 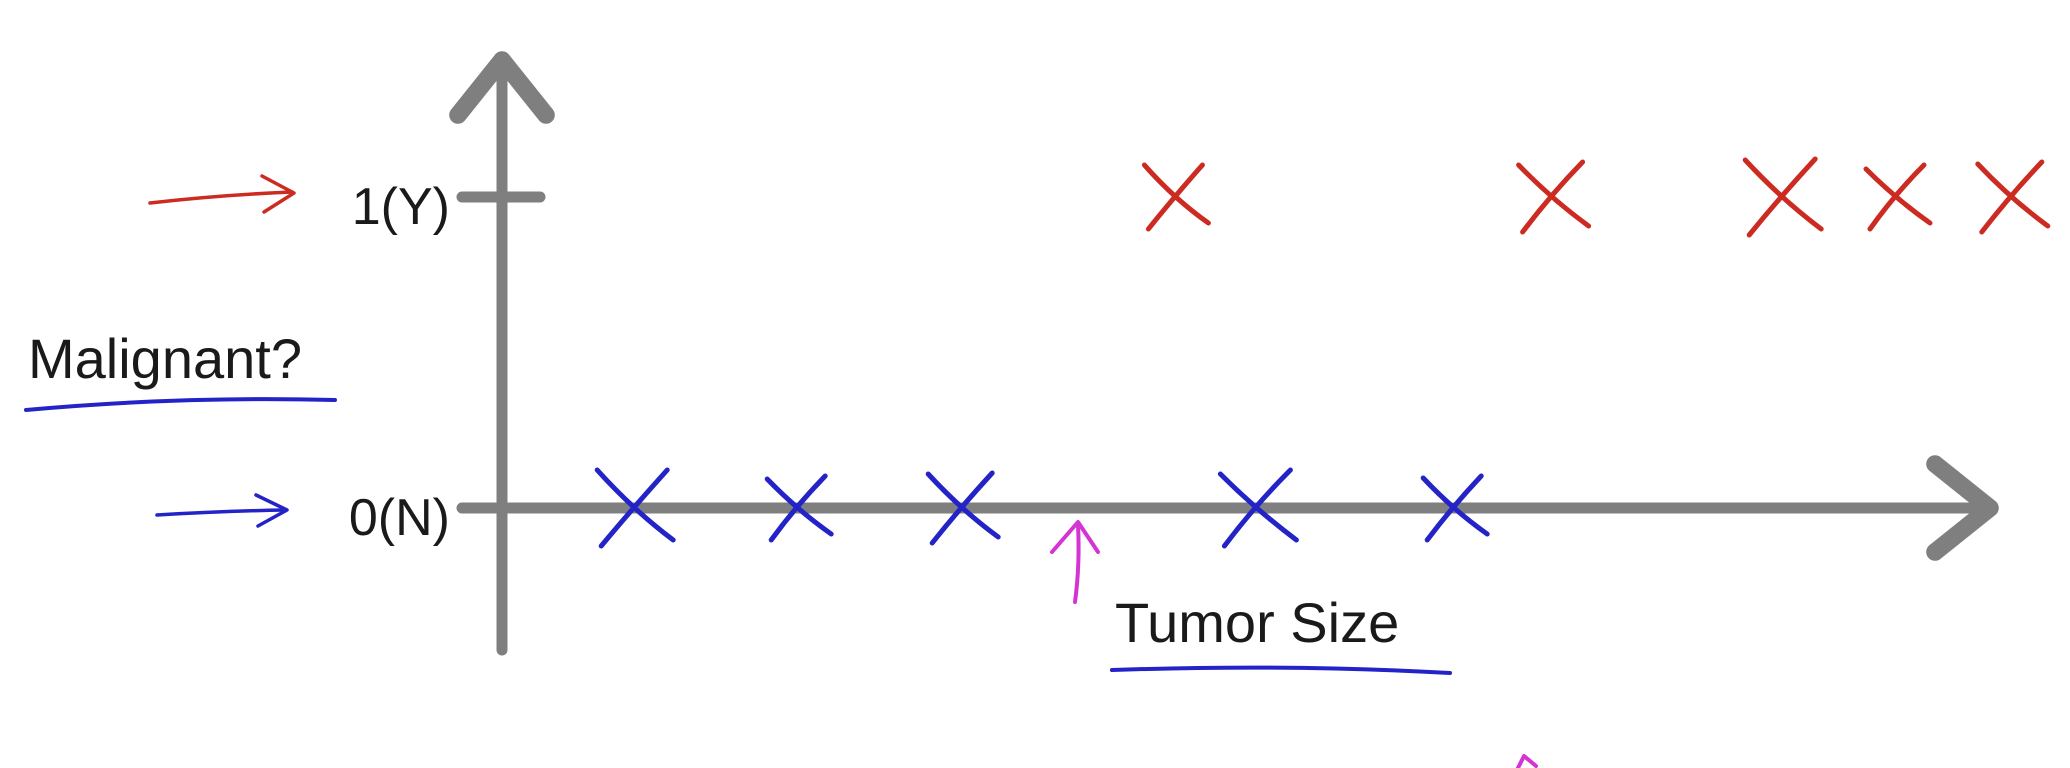 What do you see at coordinates (401, 207) in the screenshot?
I see `y-tick-label-1: 1(Y)` at bounding box center [401, 207].